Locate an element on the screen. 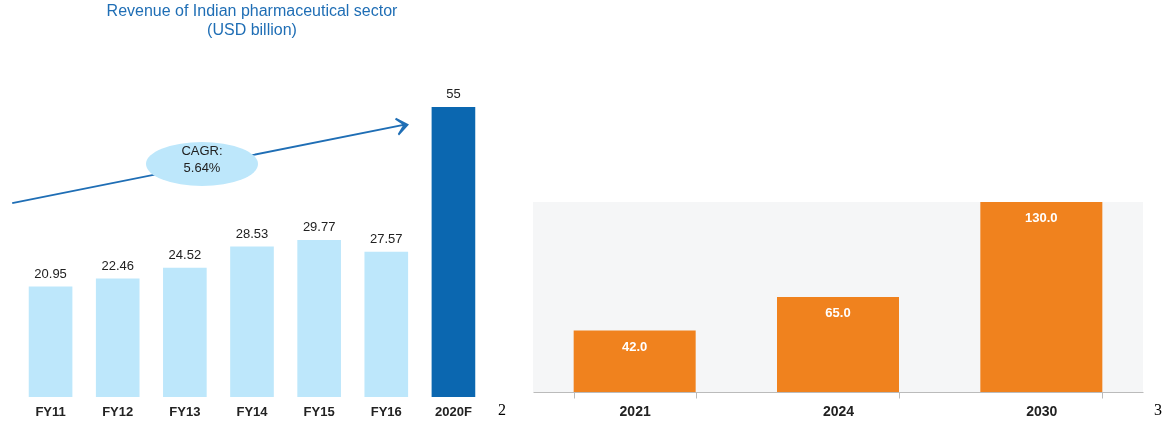  x-tick-label: FY15 is located at coordinates (319, 411).